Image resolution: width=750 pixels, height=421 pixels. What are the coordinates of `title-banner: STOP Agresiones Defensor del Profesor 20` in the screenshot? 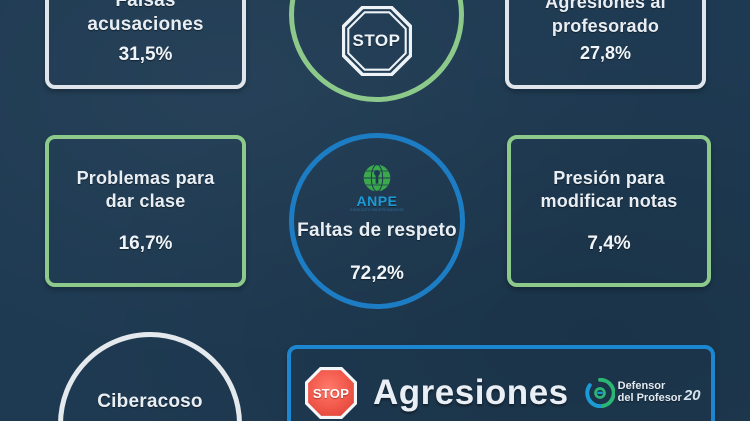 It's located at (501, 383).